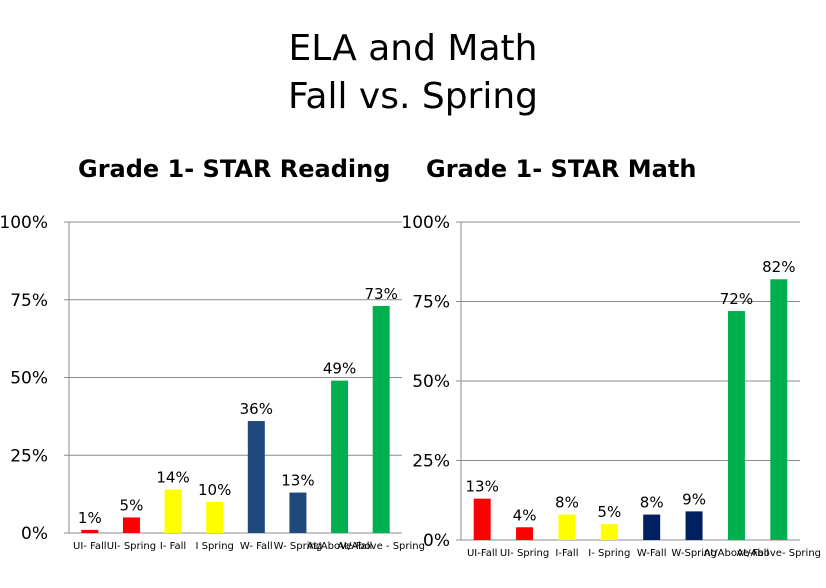 Image resolution: width=826 pixels, height=588 pixels. Describe the element at coordinates (694, 499) in the screenshot. I see `math-data-label: 9%` at that location.